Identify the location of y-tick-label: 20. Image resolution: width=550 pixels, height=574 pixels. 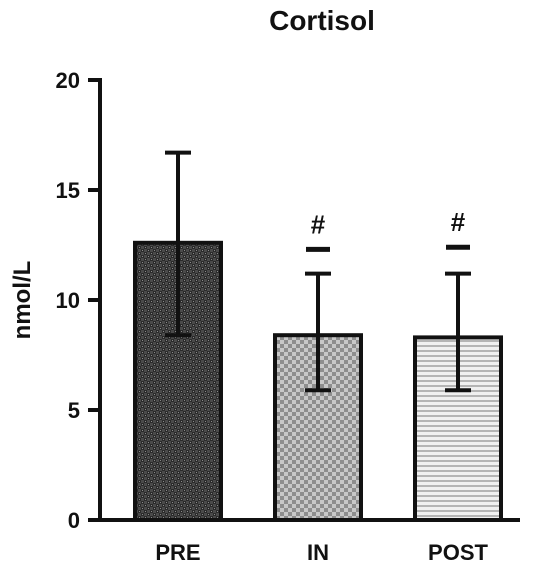
(68, 80).